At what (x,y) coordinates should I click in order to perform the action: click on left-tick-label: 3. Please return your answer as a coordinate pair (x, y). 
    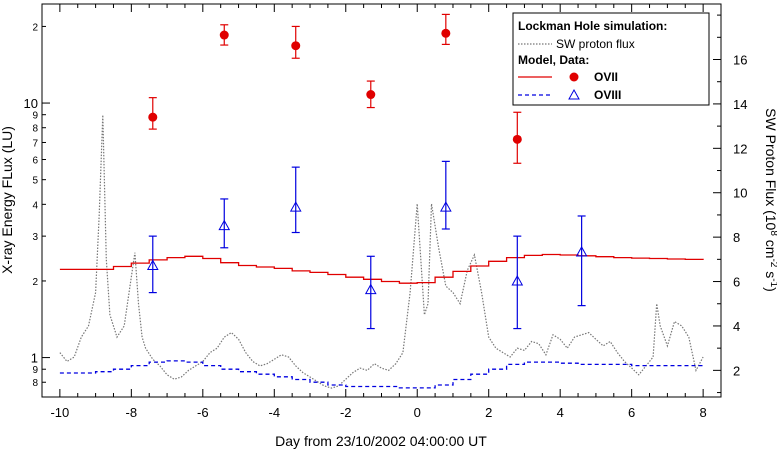
    Looking at the image, I should click on (35, 237).